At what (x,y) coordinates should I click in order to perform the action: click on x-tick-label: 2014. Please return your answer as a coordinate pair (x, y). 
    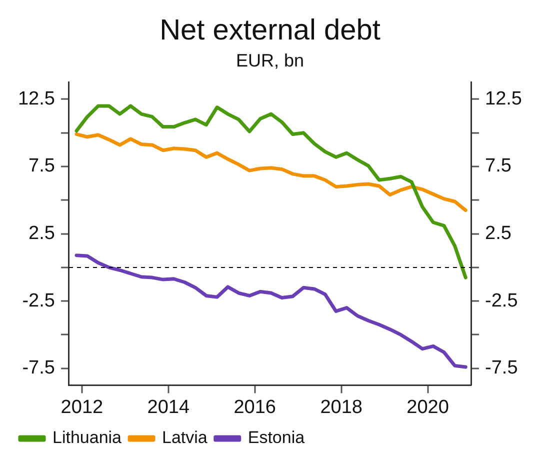
    Looking at the image, I should click on (168, 407).